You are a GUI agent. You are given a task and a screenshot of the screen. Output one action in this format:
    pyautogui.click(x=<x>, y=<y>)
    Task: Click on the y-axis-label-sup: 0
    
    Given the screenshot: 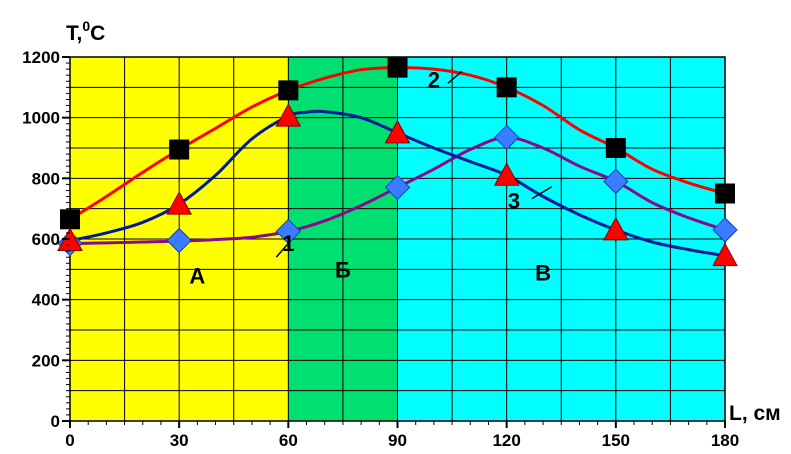 What is the action you would take?
    pyautogui.click(x=86, y=26)
    